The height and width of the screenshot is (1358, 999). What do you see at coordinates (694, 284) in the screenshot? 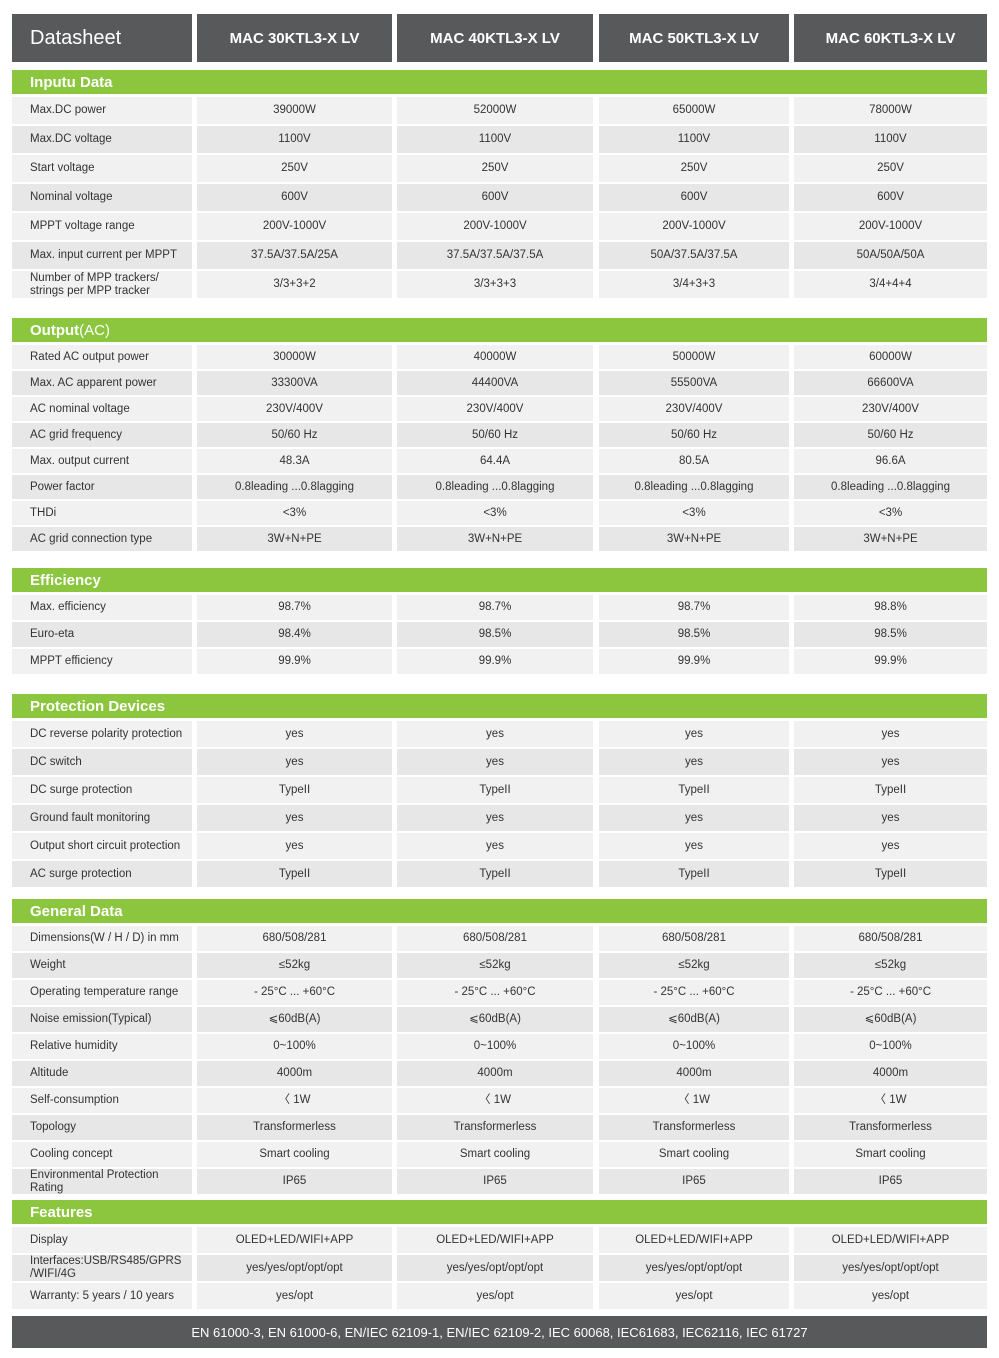
I see `row-value: 3/4+3+3` at bounding box center [694, 284].